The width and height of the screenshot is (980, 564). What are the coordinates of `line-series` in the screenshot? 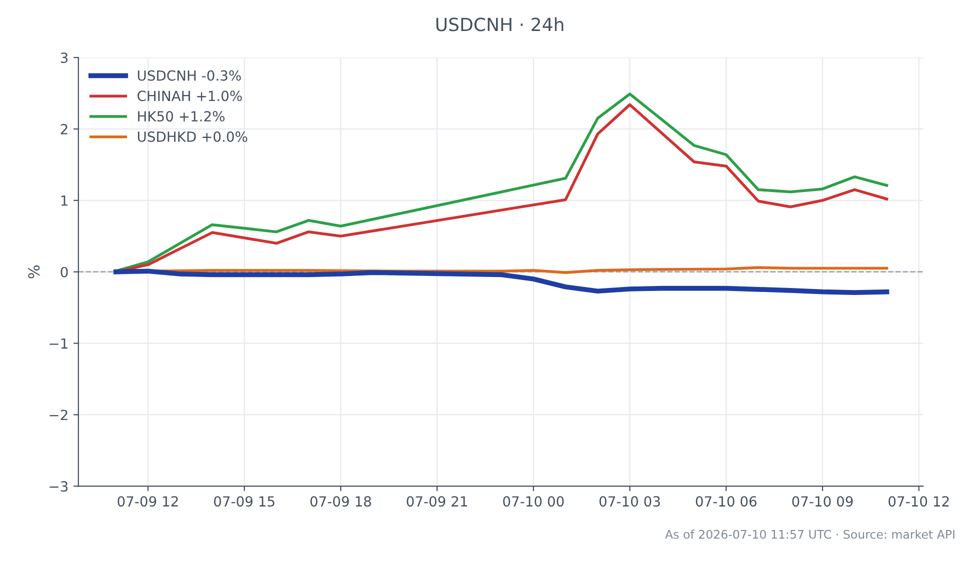 It's located at (501, 281).